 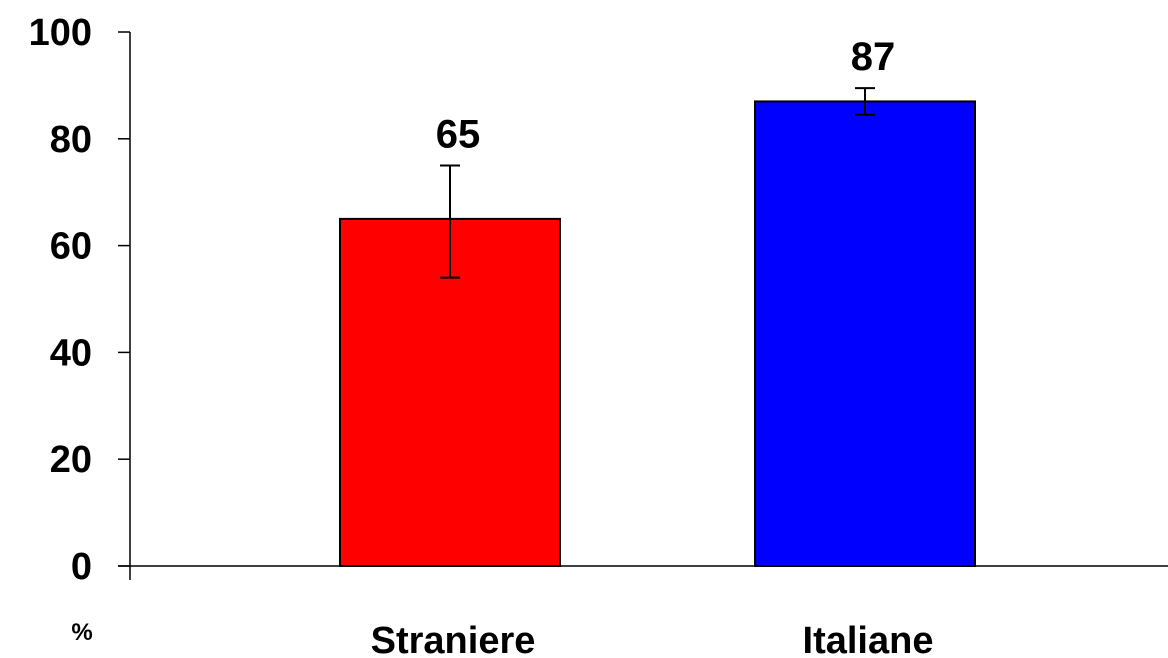 What do you see at coordinates (81, 567) in the screenshot?
I see `y-tick-label: 0` at bounding box center [81, 567].